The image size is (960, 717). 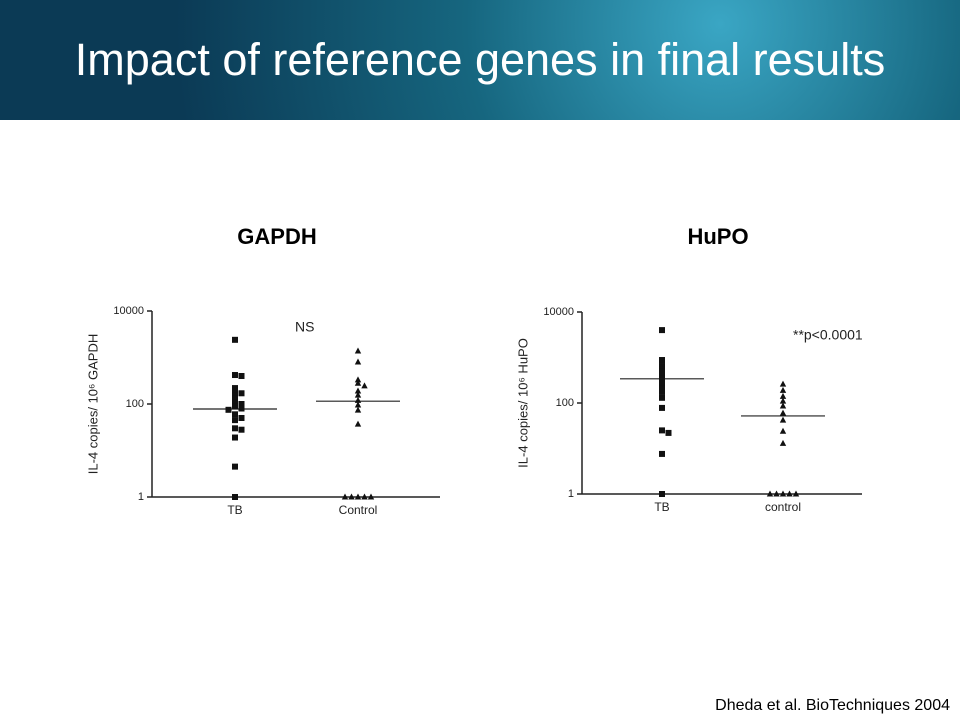 What do you see at coordinates (832, 705) in the screenshot?
I see `citation: Dheda et al. BioTechniques 2004` at bounding box center [832, 705].